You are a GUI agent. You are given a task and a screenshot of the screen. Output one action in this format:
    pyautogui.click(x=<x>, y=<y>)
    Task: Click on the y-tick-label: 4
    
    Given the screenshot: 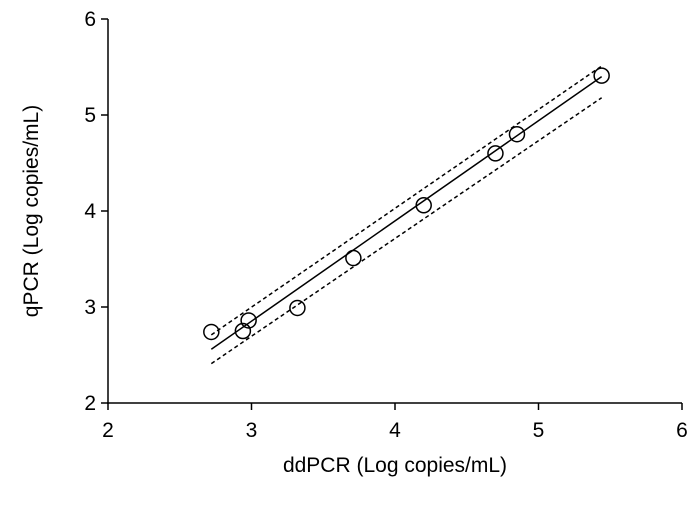 What is the action you would take?
    pyautogui.click(x=90, y=211)
    